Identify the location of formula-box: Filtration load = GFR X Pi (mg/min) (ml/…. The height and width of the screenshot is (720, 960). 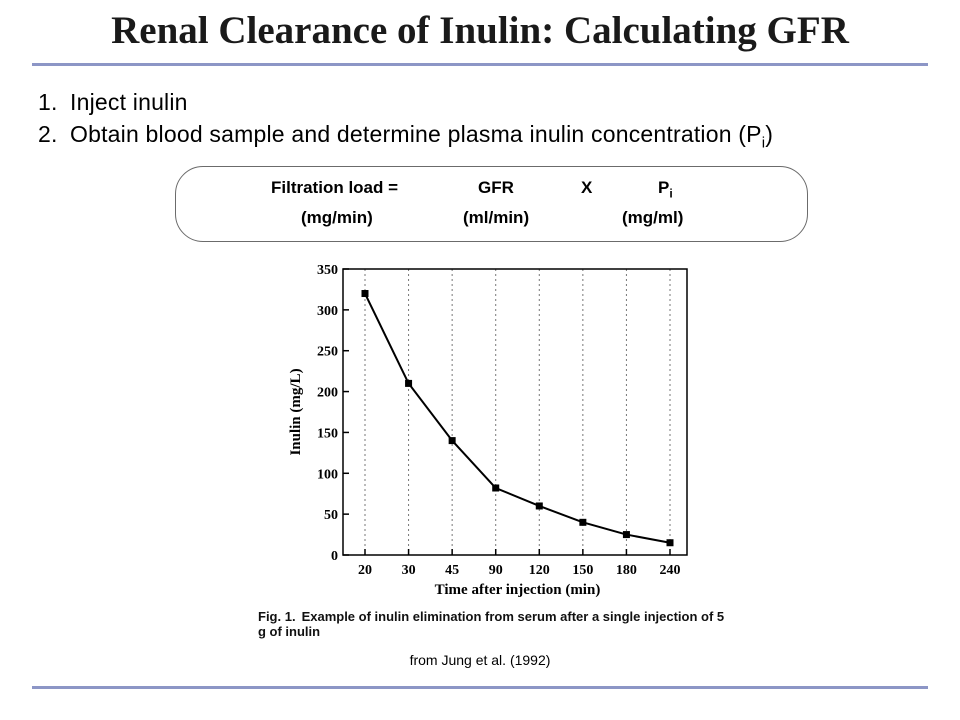
(491, 204).